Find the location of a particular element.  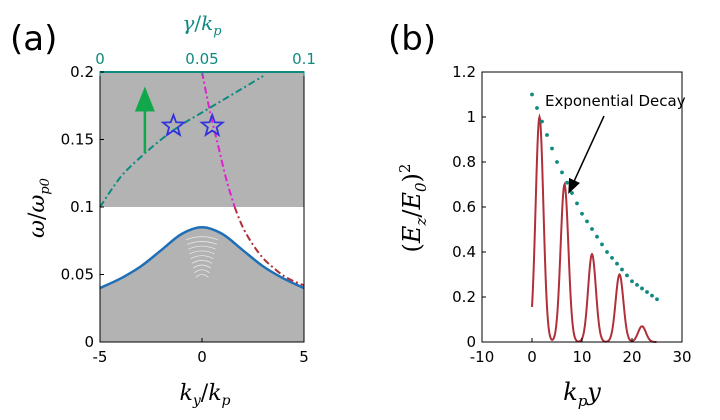

panel-b-series is located at coordinates (594, 217).